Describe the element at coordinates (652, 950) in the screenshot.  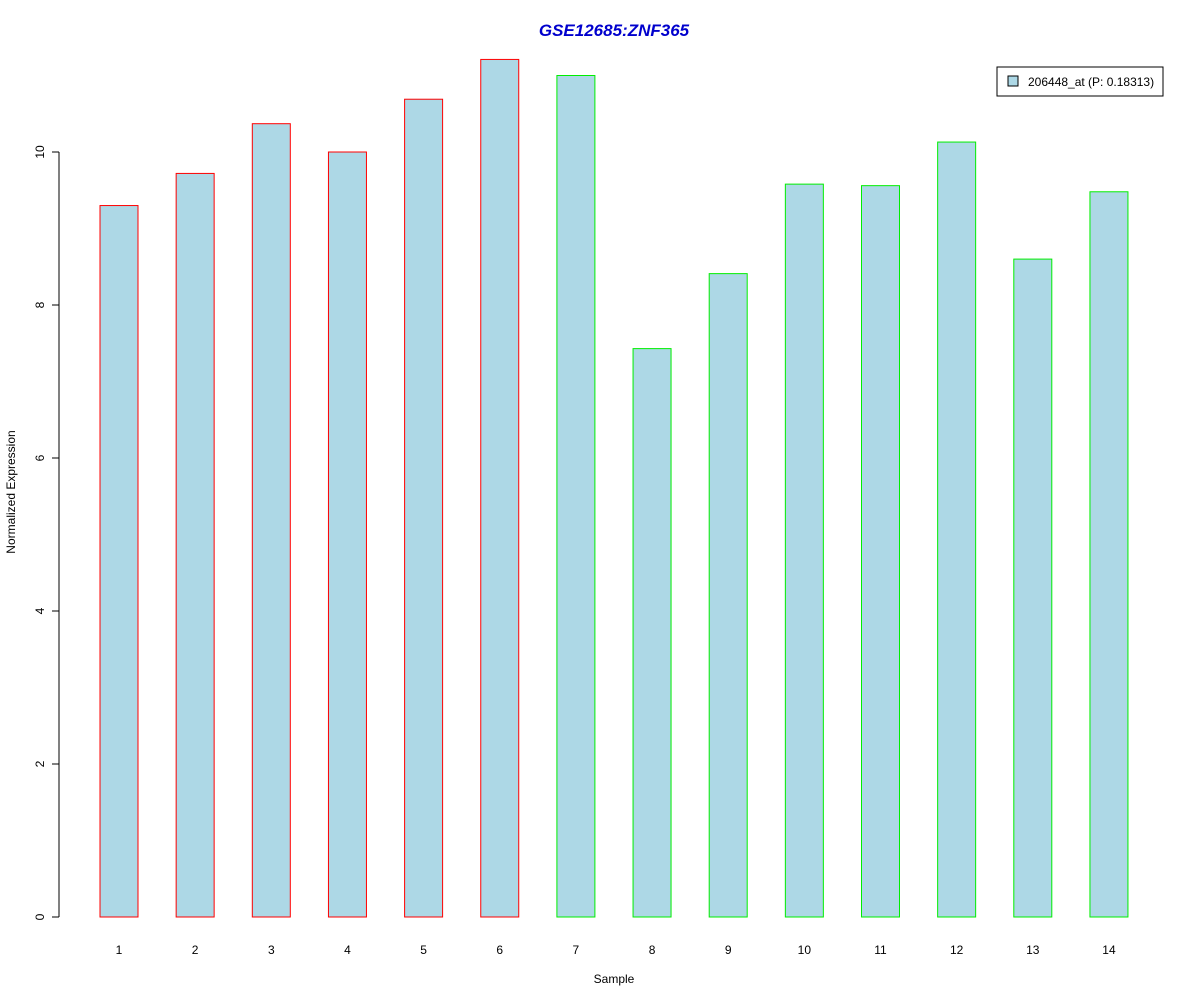
I see `x-tick-label-8: 8` at that location.